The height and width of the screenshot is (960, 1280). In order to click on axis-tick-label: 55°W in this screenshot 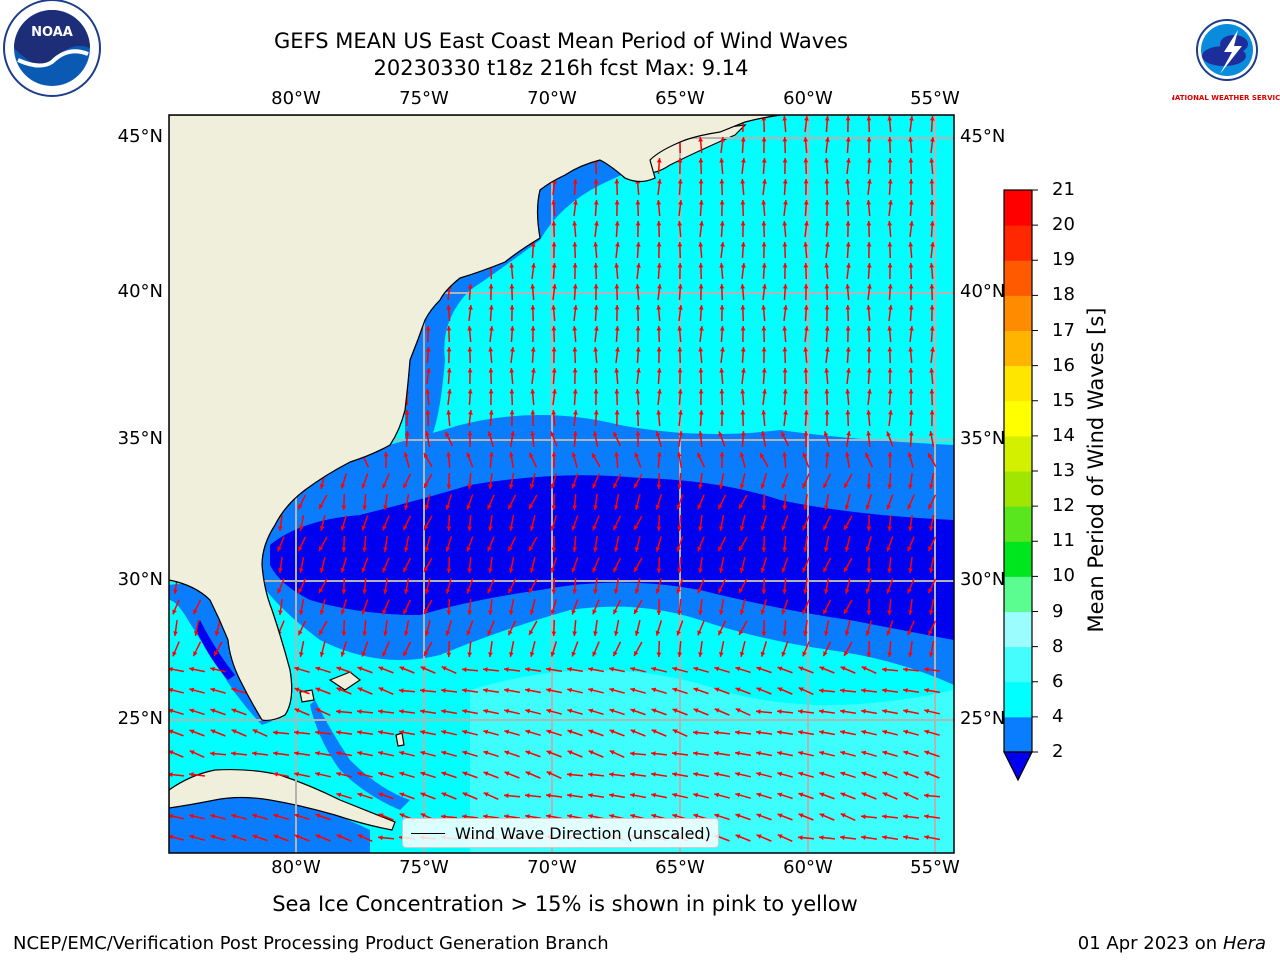, I will do `click(935, 98)`.